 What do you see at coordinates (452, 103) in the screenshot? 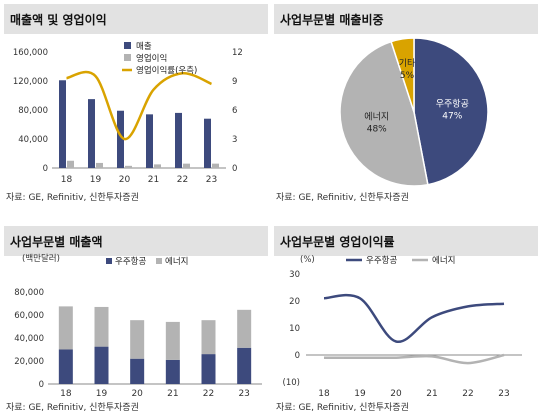
I see `pie-label: 우주항공` at bounding box center [452, 103].